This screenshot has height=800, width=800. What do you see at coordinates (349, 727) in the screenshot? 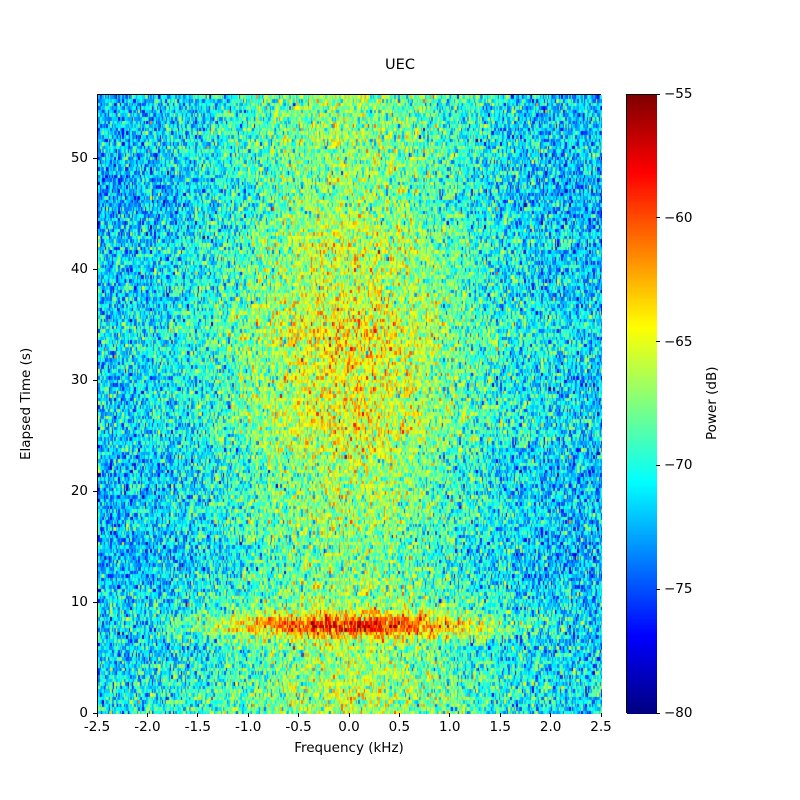
I see `x-tick-label: 0.0` at bounding box center [349, 727].